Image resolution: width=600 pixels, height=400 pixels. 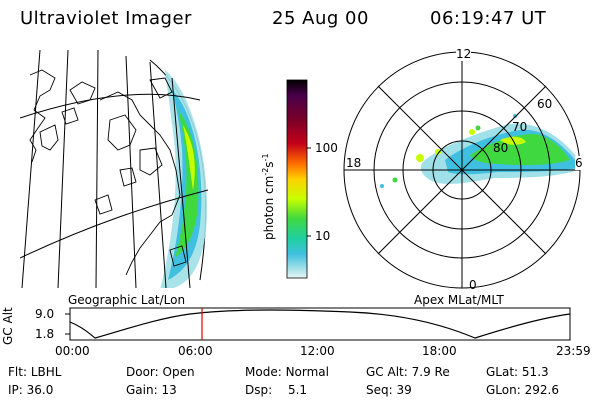 I want to click on status-glat: GLat: 51.3, so click(x=517, y=372).